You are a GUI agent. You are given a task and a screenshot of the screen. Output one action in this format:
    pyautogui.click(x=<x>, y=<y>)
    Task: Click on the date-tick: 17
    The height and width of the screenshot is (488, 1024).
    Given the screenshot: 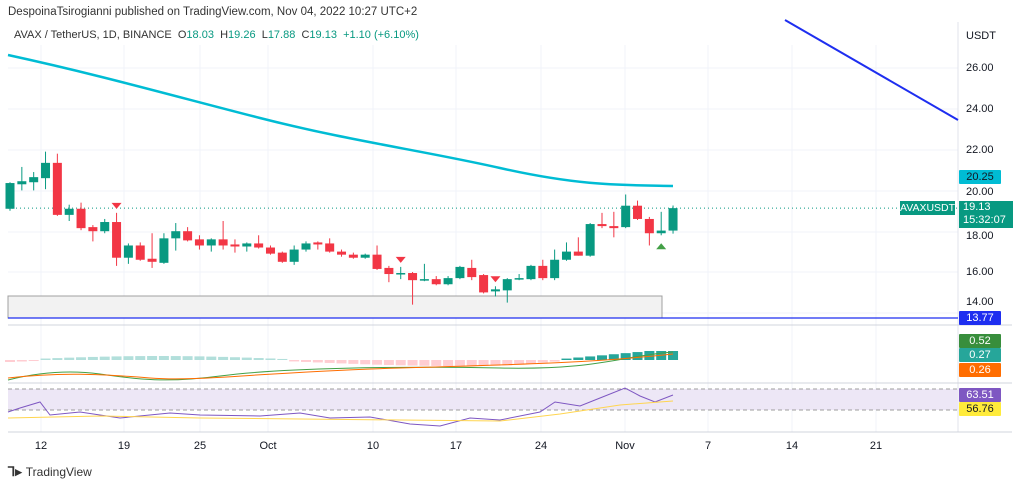 What is the action you would take?
    pyautogui.click(x=456, y=446)
    